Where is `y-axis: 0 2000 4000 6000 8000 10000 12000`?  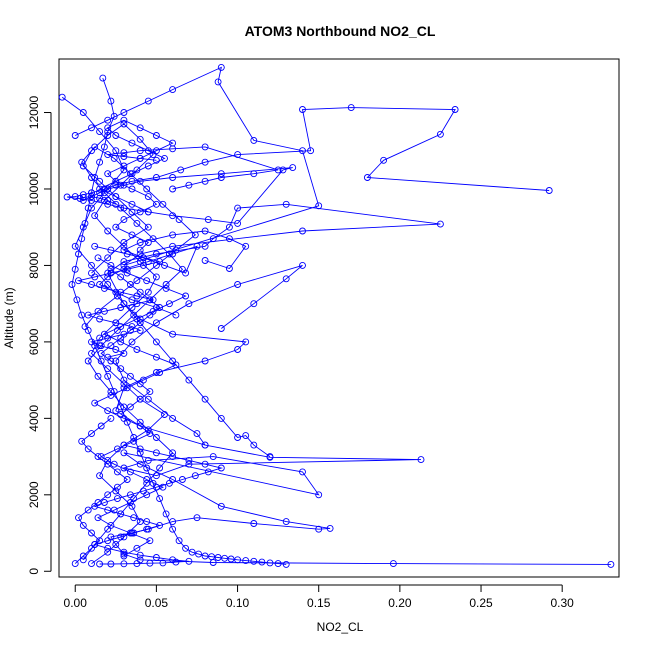
y-axis: 0 2000 4000 6000 8000 10000 12000 is located at coordinates (39, 335).